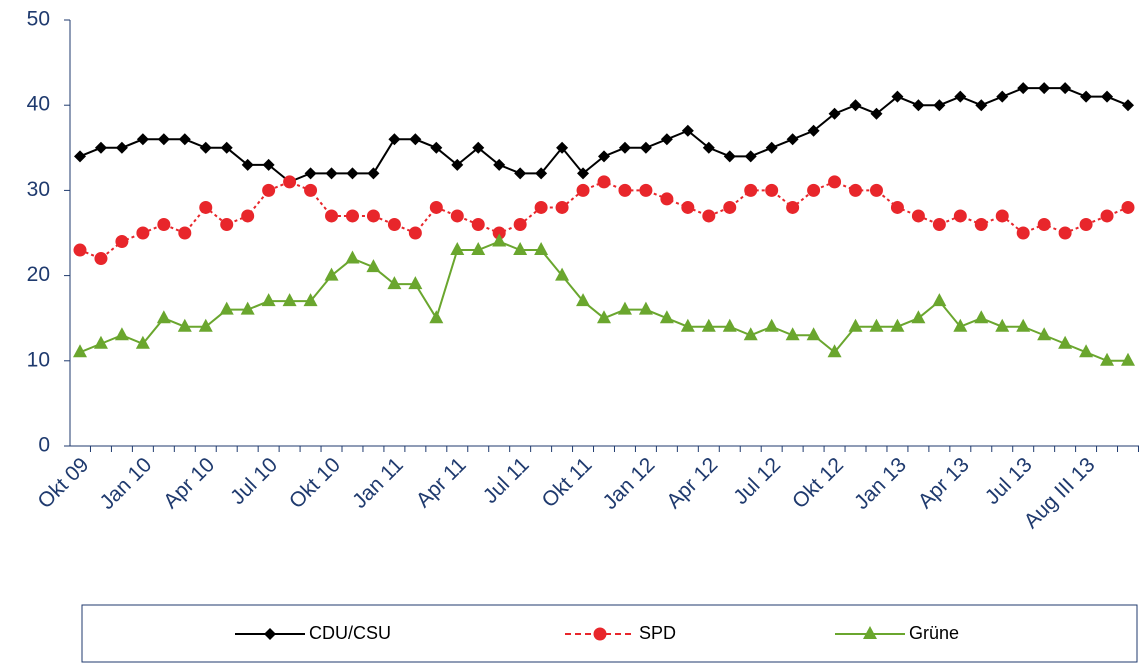  What do you see at coordinates (441, 482) in the screenshot?
I see `x-tick-label: Apr 11` at bounding box center [441, 482].